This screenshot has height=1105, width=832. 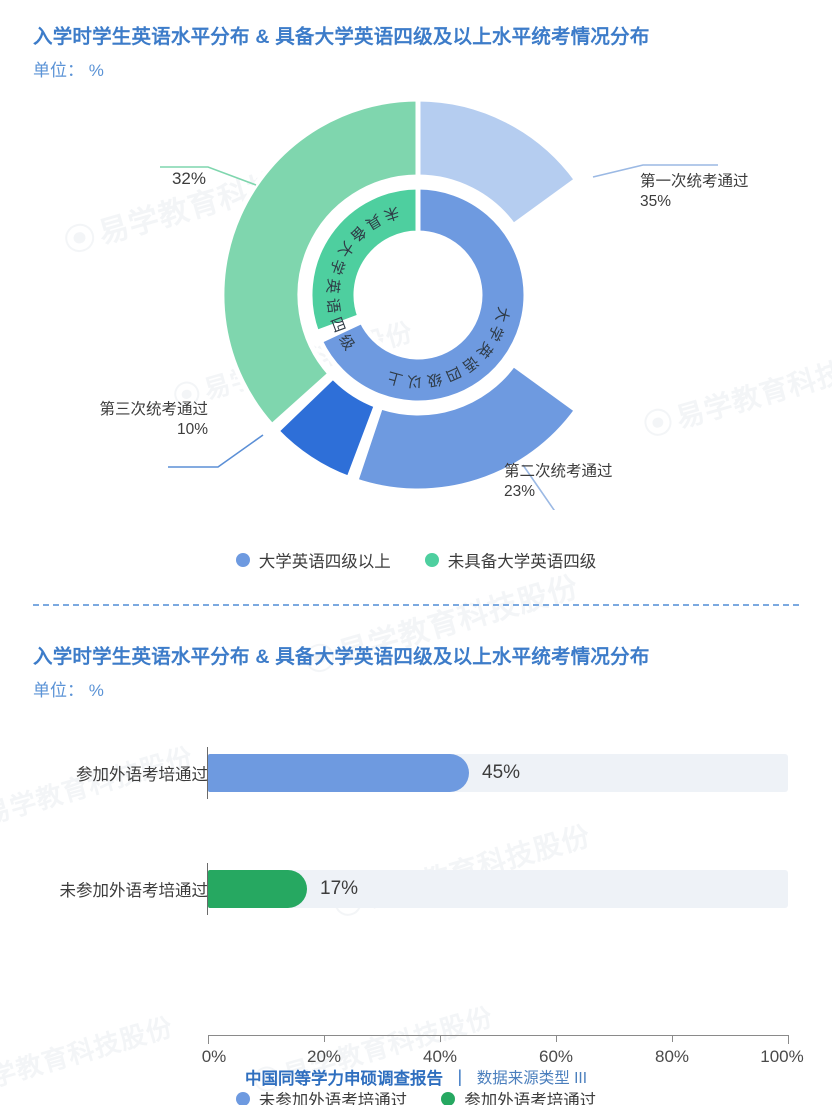 What do you see at coordinates (539, 487) in the screenshot?
I see `leader-line-second` at bounding box center [539, 487].